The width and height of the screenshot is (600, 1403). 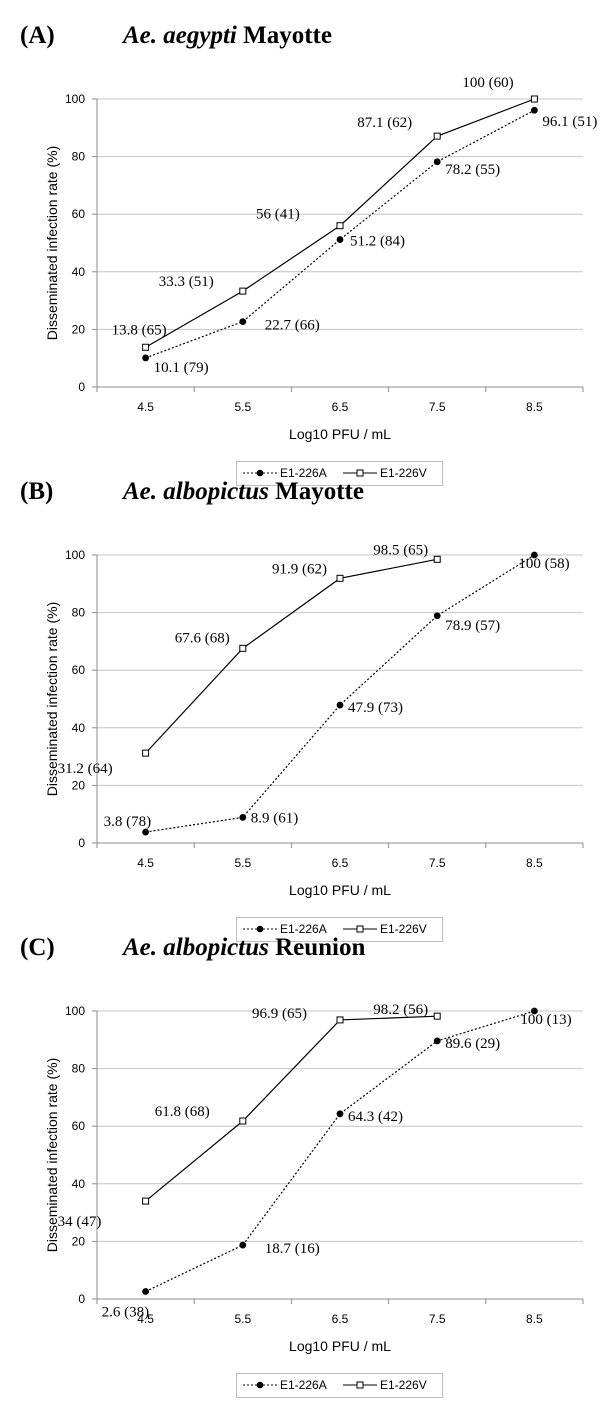 What do you see at coordinates (145, 863) in the screenshot?
I see `x-tick-label: 4.5` at bounding box center [145, 863].